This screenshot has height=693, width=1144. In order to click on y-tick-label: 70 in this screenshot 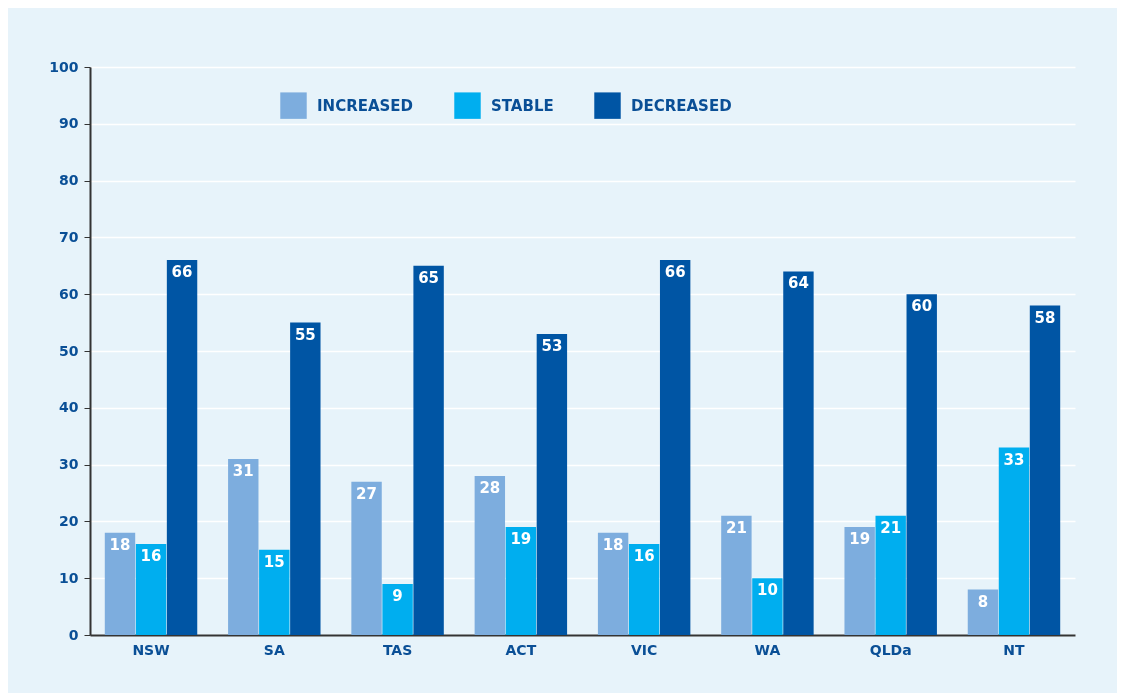, I will do `click(69, 236)`.